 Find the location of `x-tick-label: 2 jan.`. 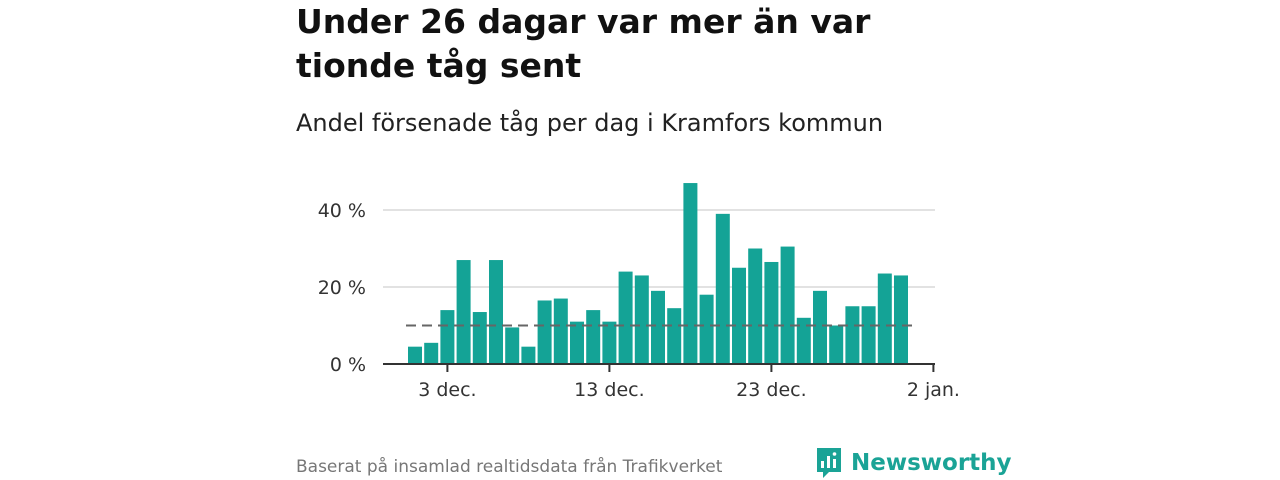

x-tick-label: 2 jan. is located at coordinates (933, 390).